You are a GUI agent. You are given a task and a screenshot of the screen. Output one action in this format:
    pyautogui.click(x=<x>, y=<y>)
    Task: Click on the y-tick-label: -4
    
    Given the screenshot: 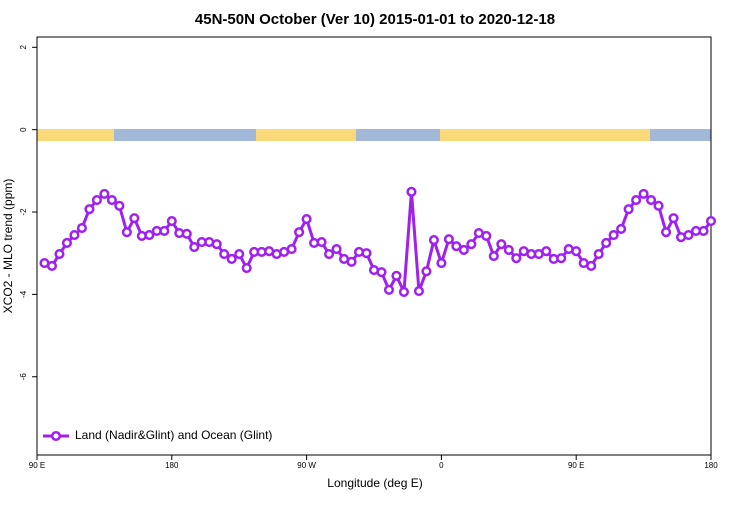 What is the action you would take?
    pyautogui.click(x=23, y=294)
    